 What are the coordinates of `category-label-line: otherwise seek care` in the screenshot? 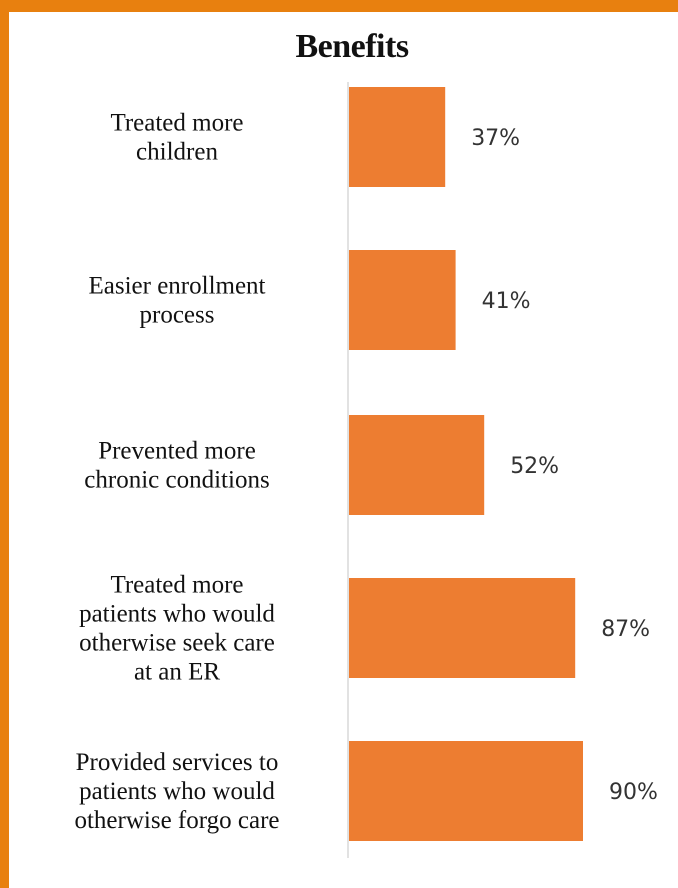 It's located at (177, 643).